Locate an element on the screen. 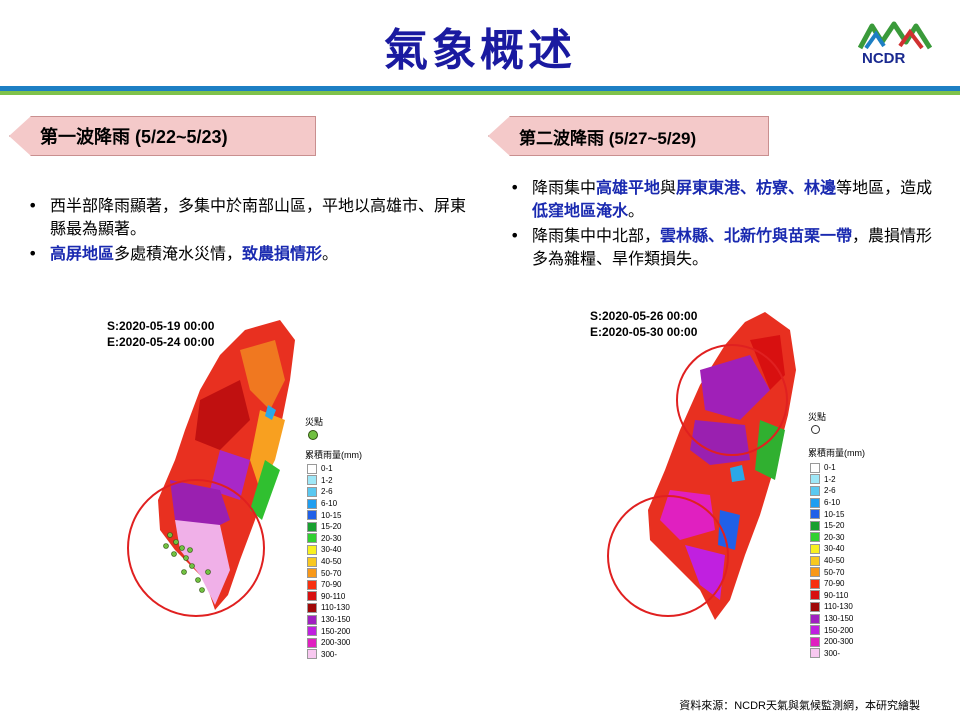 The image size is (960, 720). bullet-item: 降雨集中中北部，雲林縣、北新竹與苗栗一帶，農損情形多為雜糧、旱作類損失。 is located at coordinates (728, 247).